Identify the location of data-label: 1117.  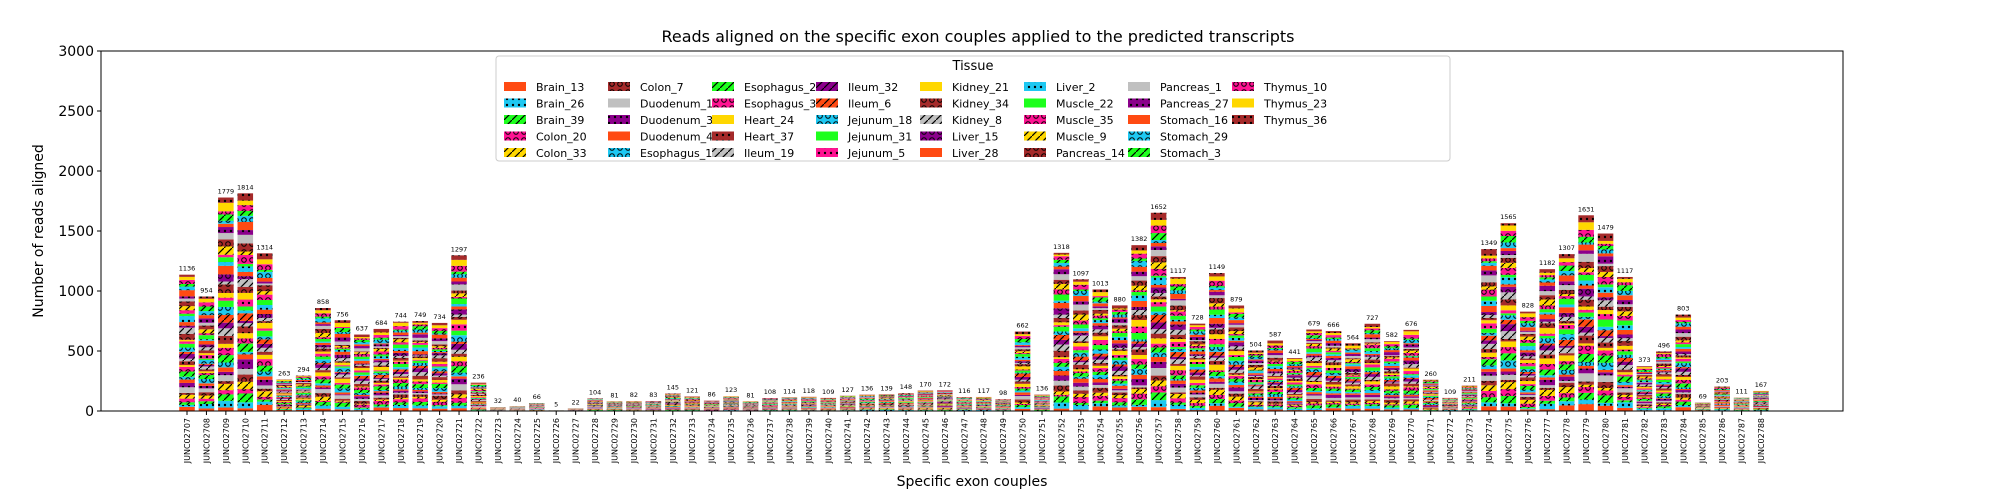
(1178, 271).